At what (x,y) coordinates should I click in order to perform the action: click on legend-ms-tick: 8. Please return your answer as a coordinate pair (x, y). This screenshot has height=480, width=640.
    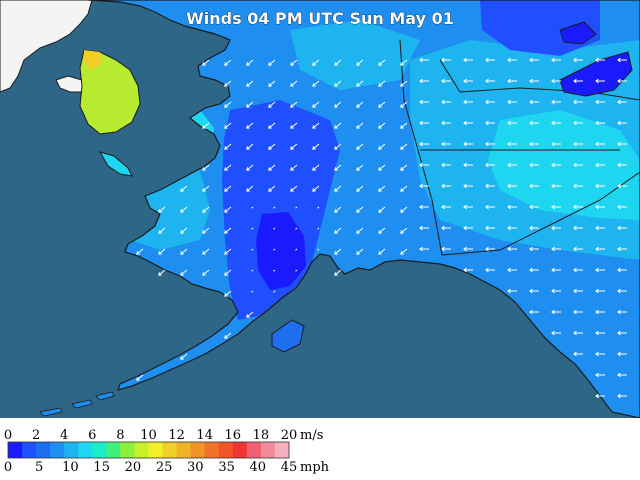
    Looking at the image, I should click on (120, 435).